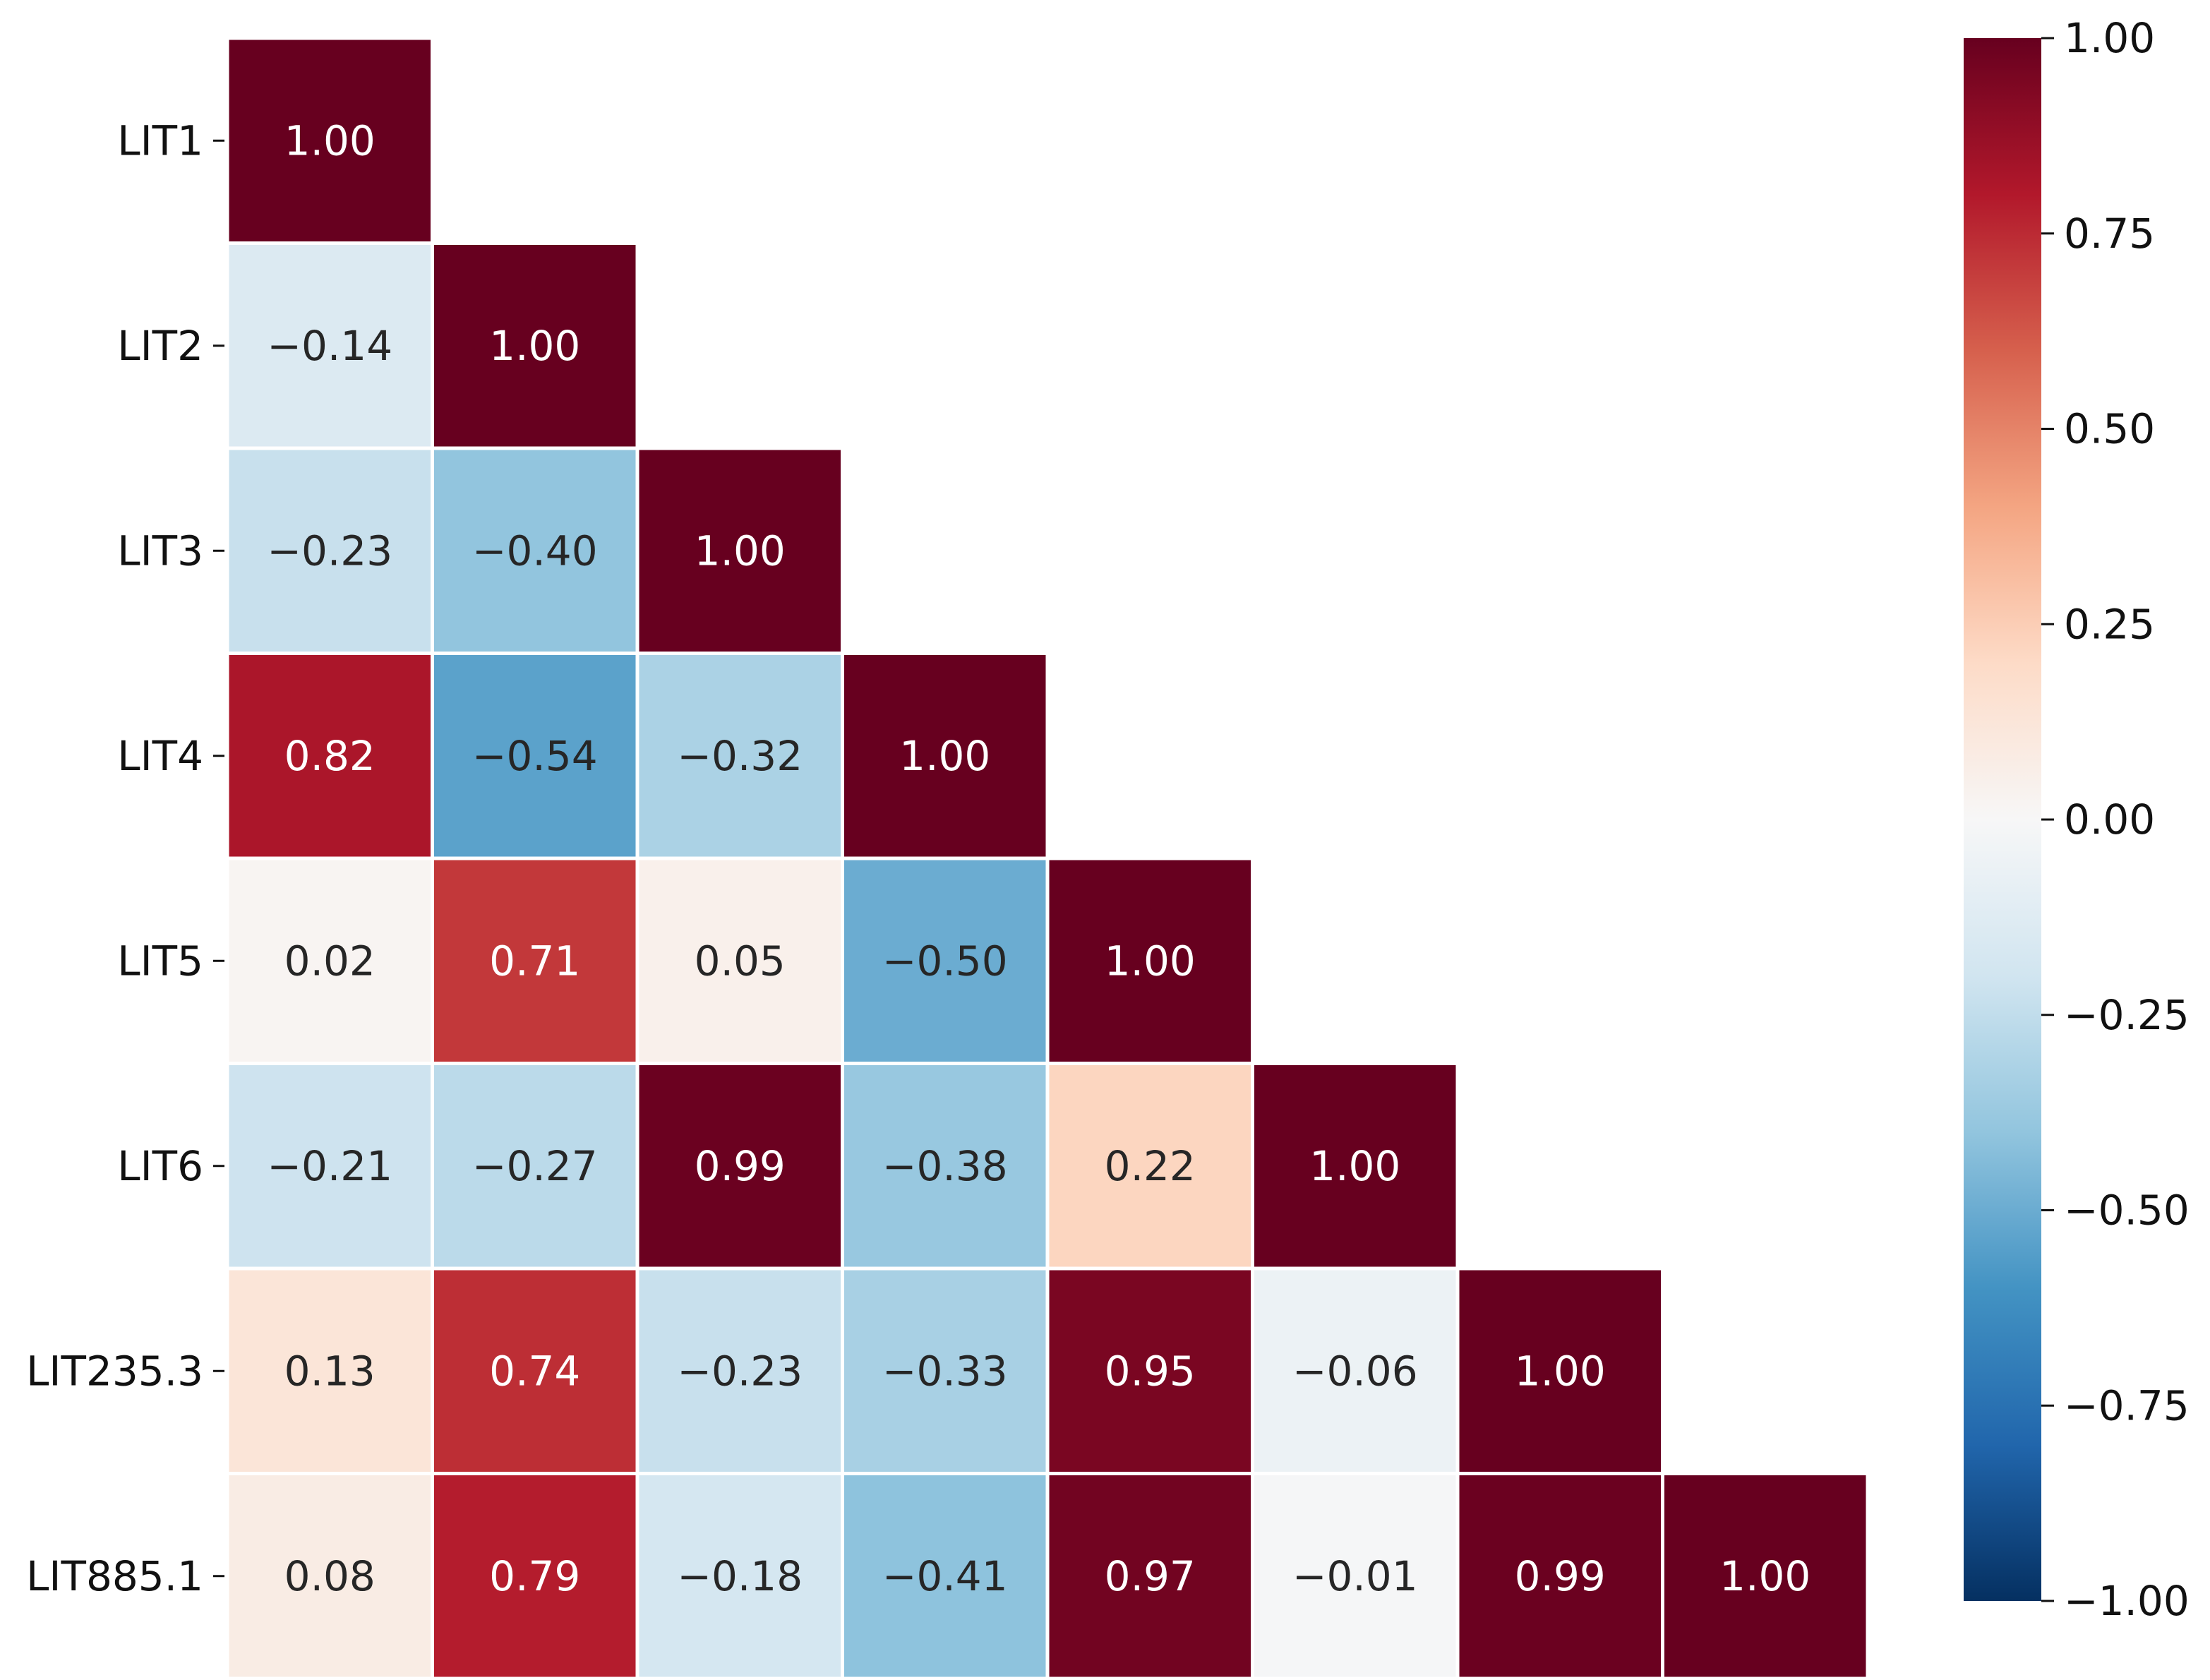  I want to click on cell-value-label: −0.32, so click(740, 756).